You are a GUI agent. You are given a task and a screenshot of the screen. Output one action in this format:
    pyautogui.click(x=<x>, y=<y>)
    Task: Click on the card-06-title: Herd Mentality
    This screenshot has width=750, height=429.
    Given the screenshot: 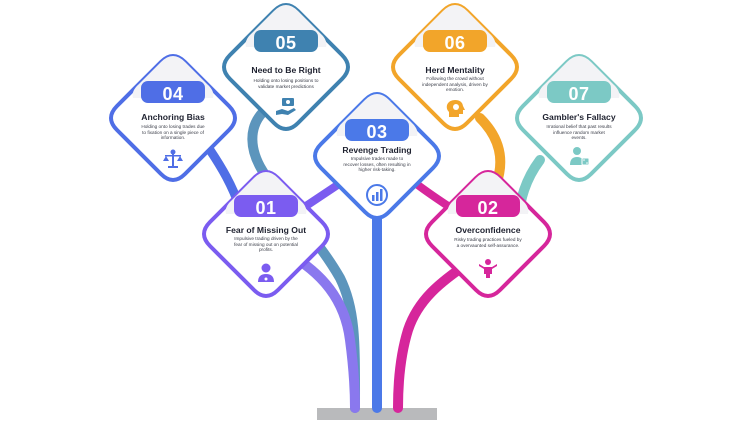 What is the action you would take?
    pyautogui.click(x=455, y=70)
    